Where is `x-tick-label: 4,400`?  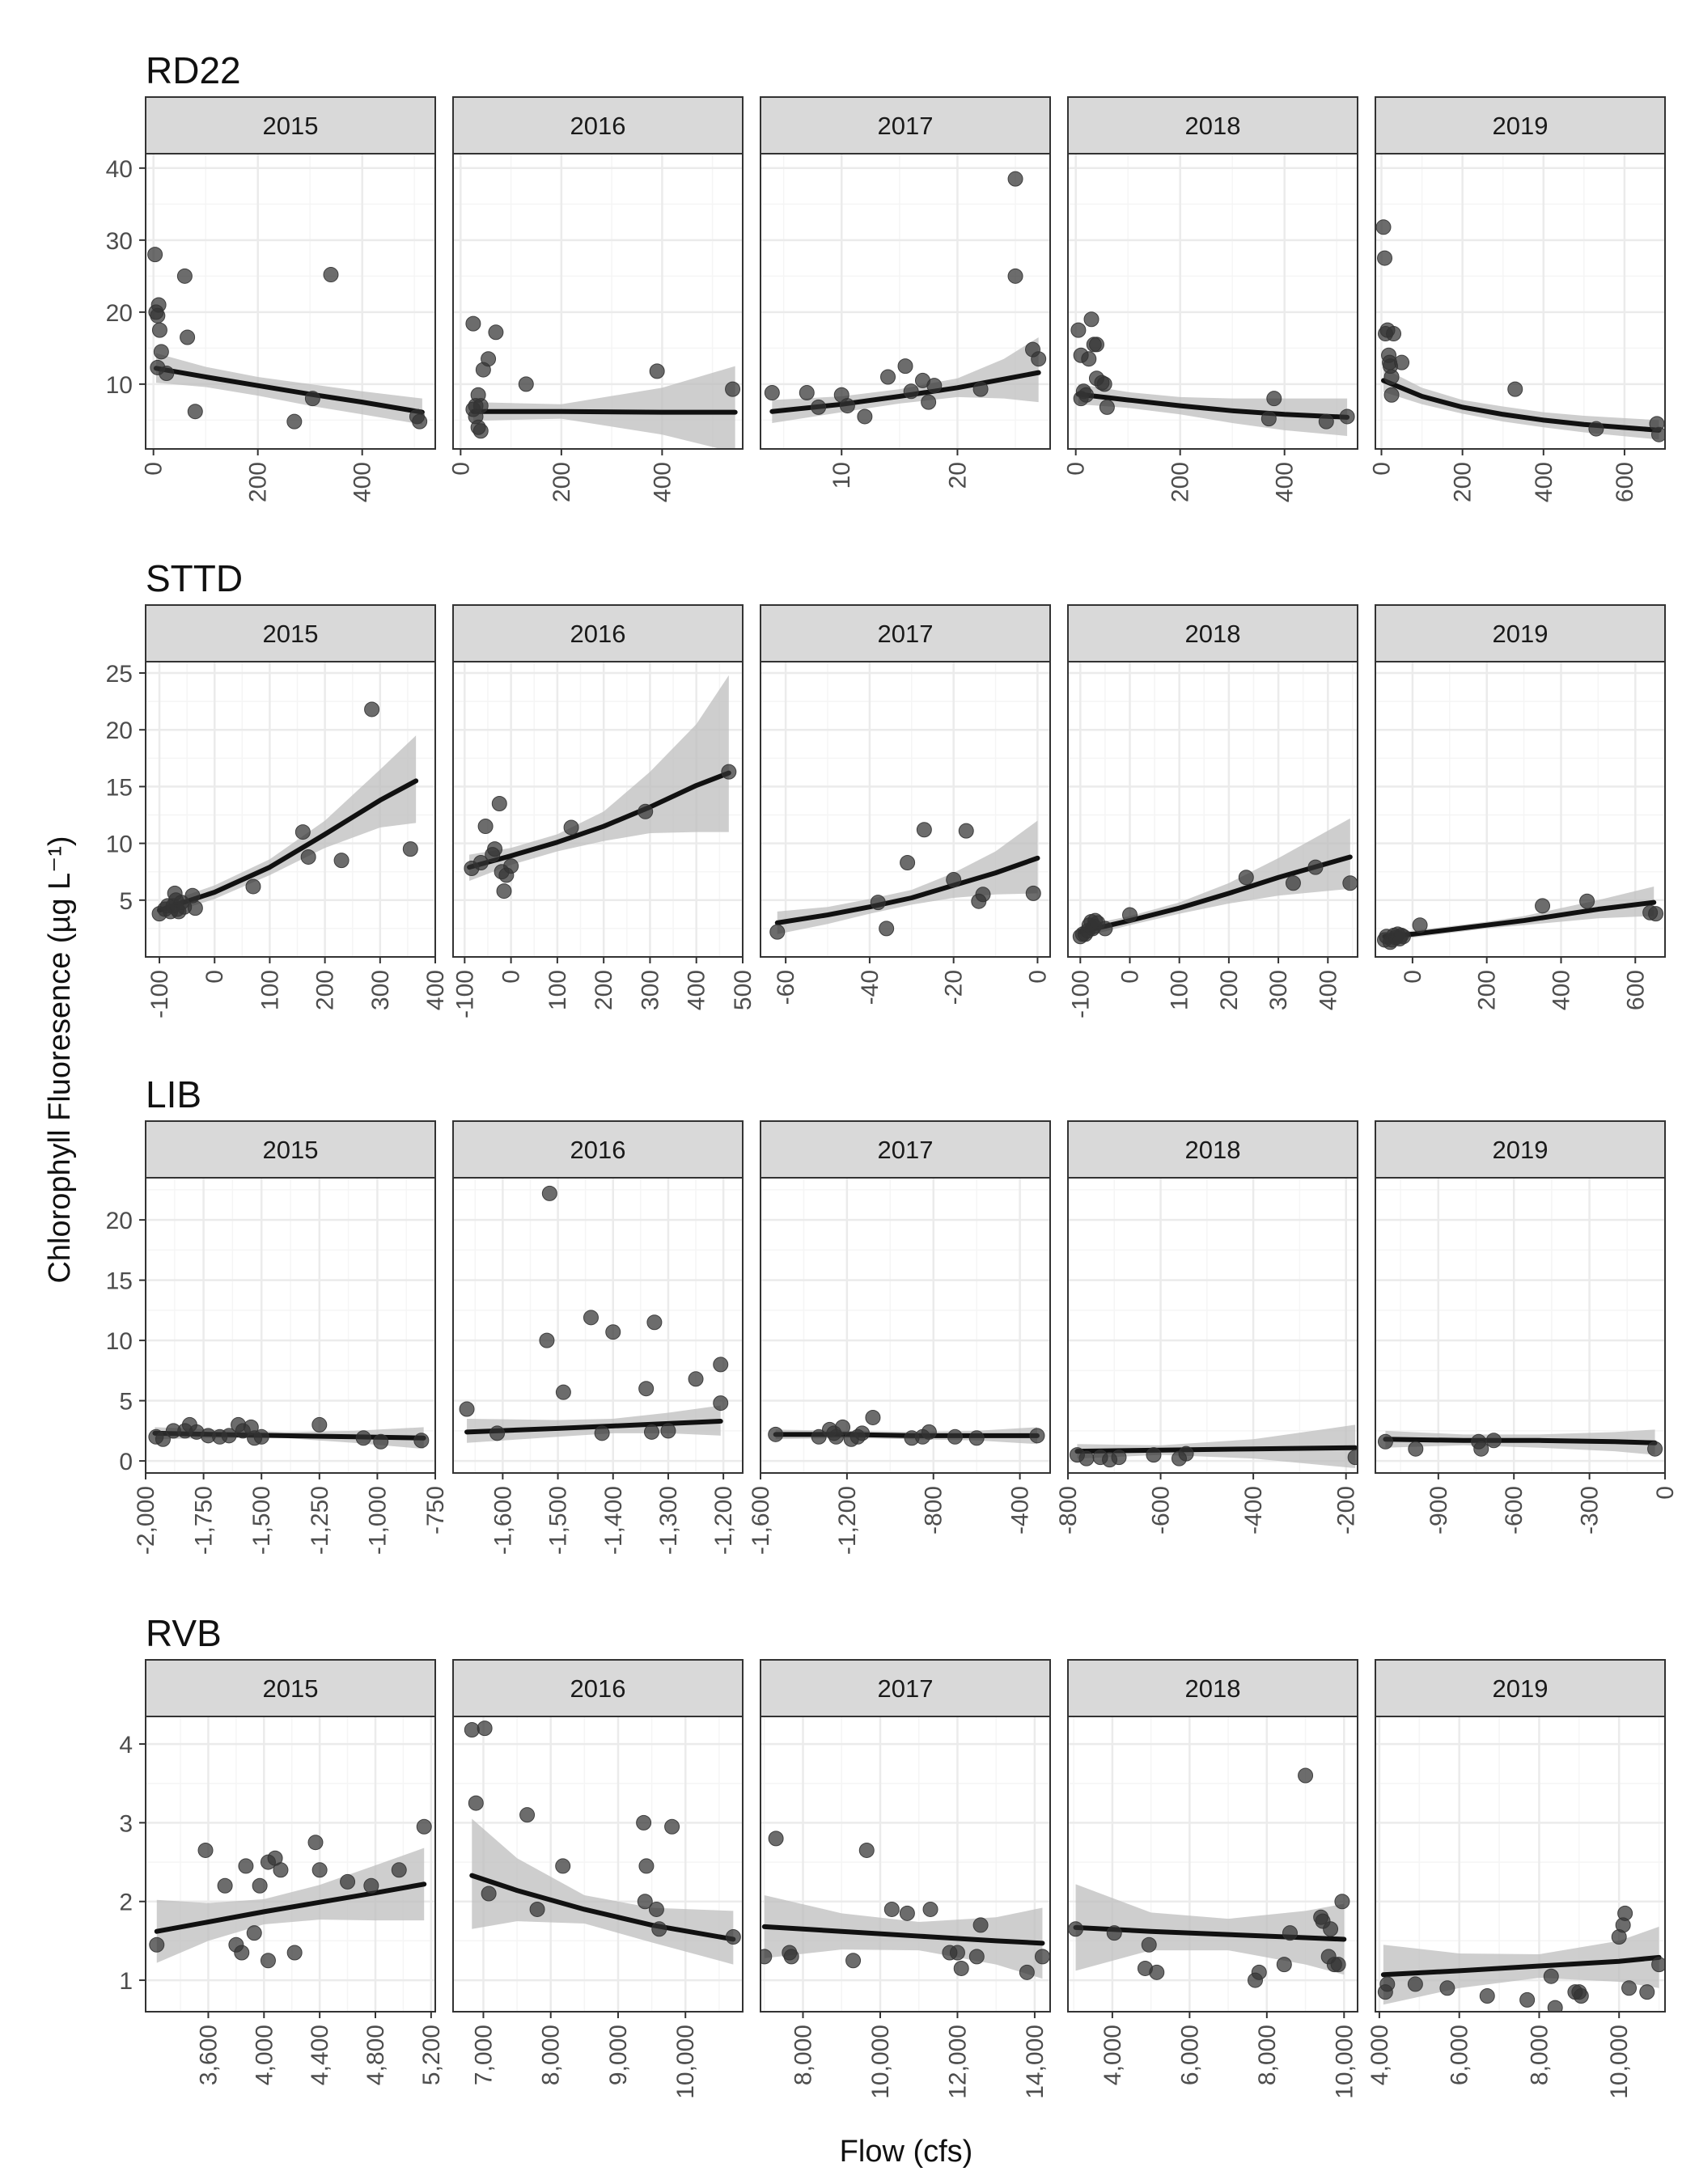 x-tick-label: 4,400 is located at coordinates (320, 2055).